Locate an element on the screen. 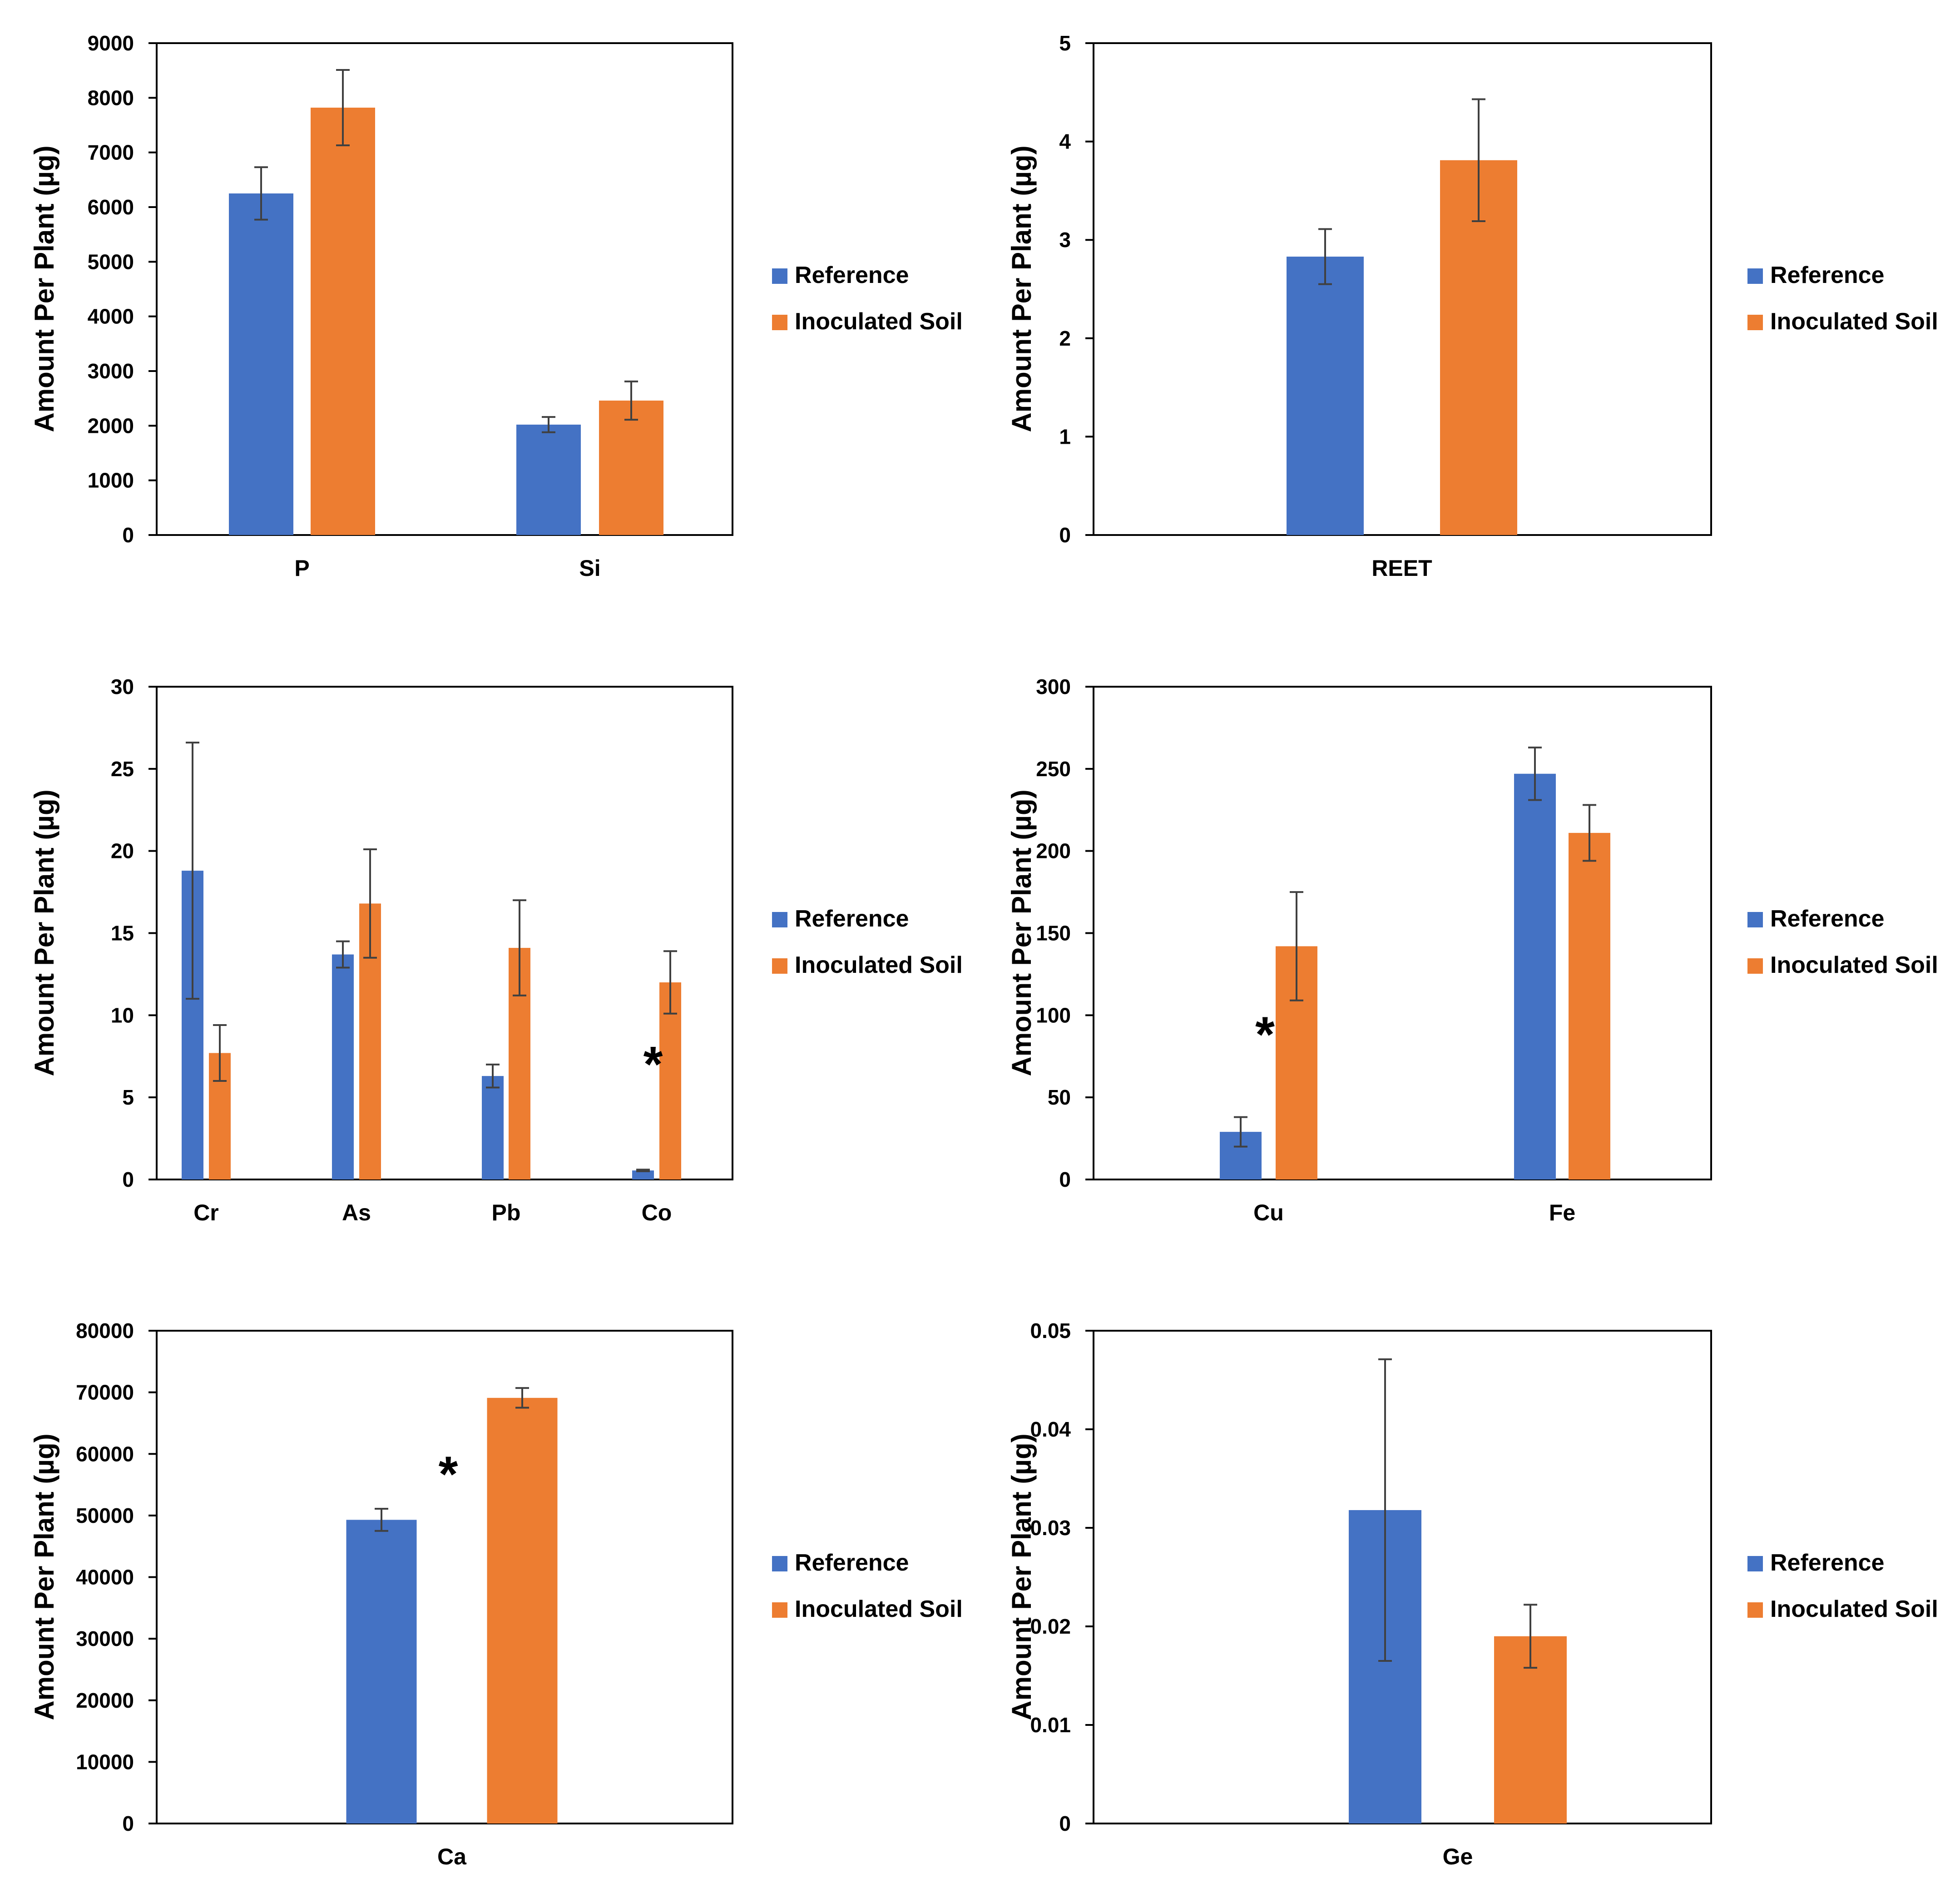  bar-reference-pb is located at coordinates (493, 1127).